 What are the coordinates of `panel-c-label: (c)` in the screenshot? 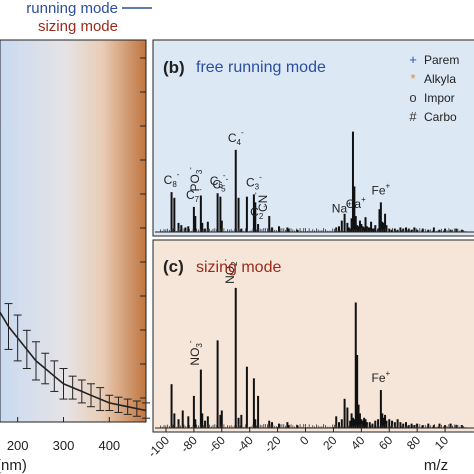 It's located at (173, 266).